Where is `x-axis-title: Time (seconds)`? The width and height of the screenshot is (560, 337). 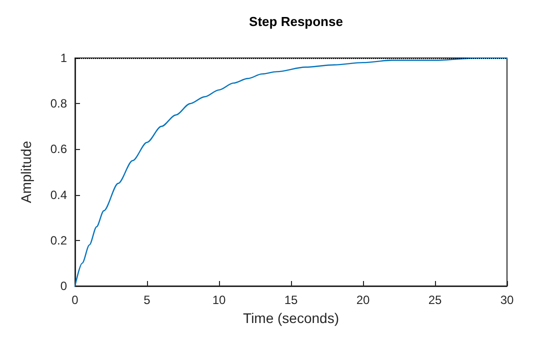 x-axis-title: Time (seconds) is located at coordinates (291, 318).